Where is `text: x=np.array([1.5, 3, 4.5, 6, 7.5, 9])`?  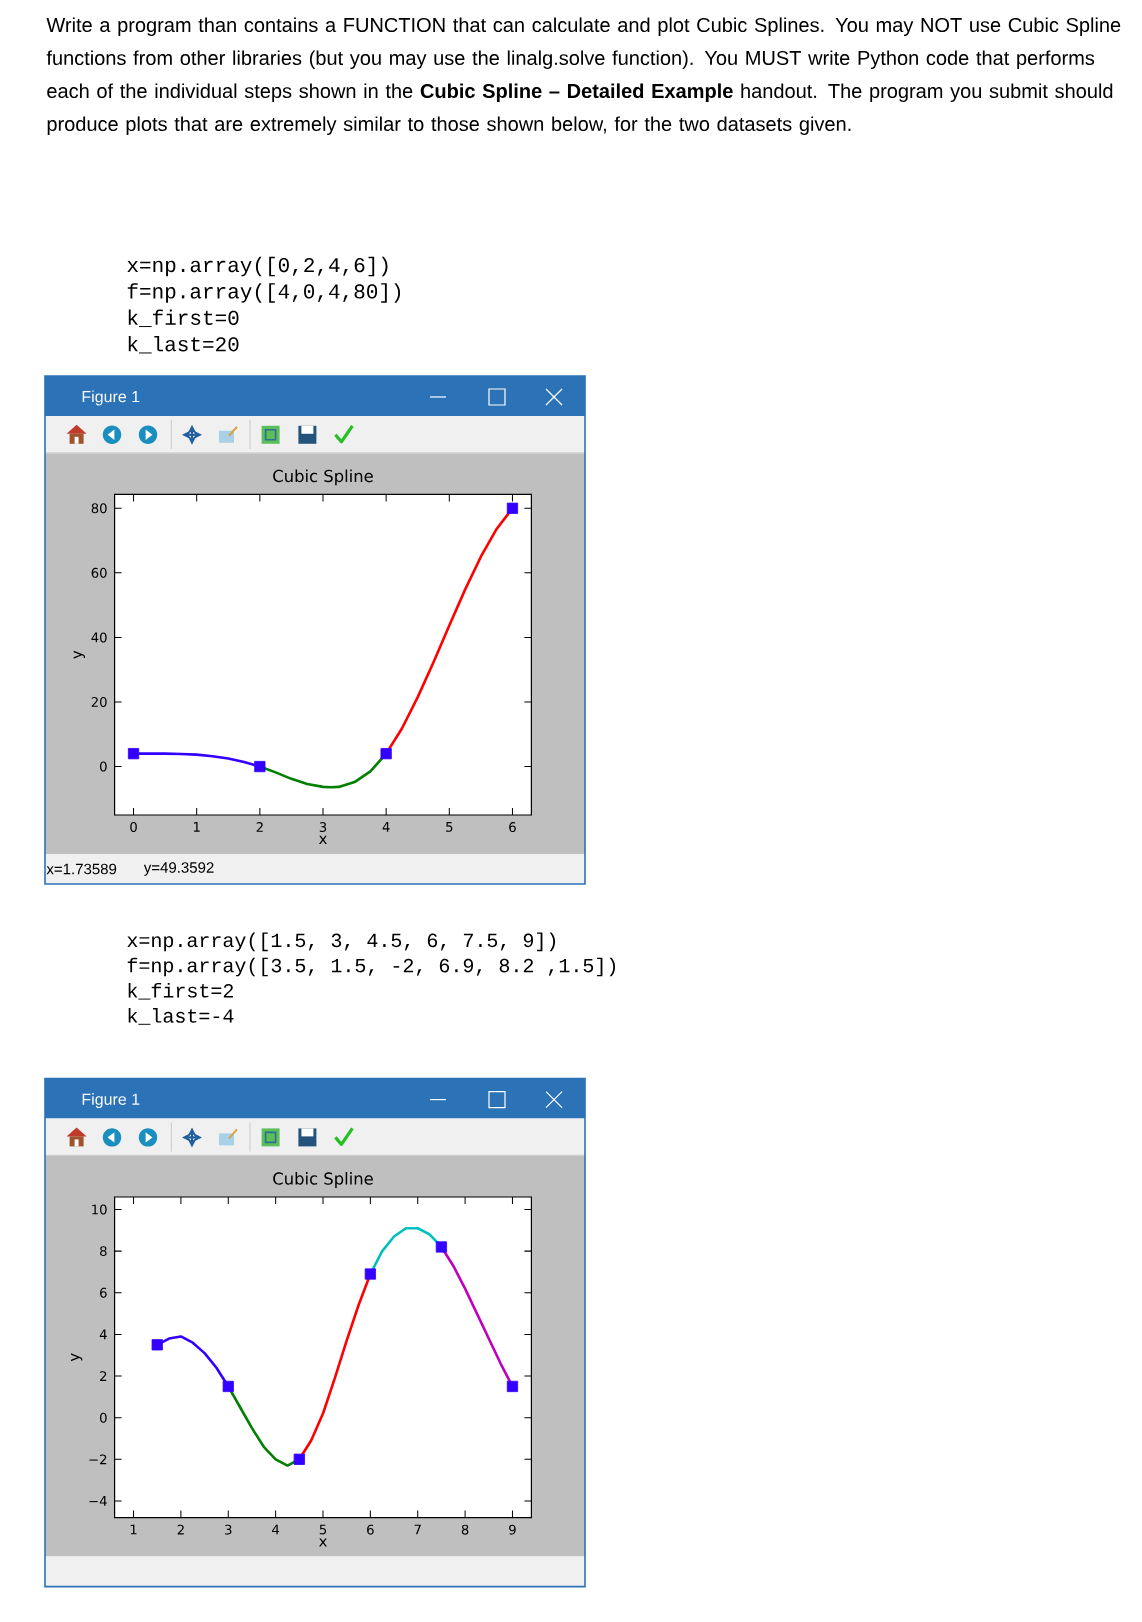 text: x=np.array([1.5, 3, 4.5, 6, 7.5, 9]) is located at coordinates (341, 942).